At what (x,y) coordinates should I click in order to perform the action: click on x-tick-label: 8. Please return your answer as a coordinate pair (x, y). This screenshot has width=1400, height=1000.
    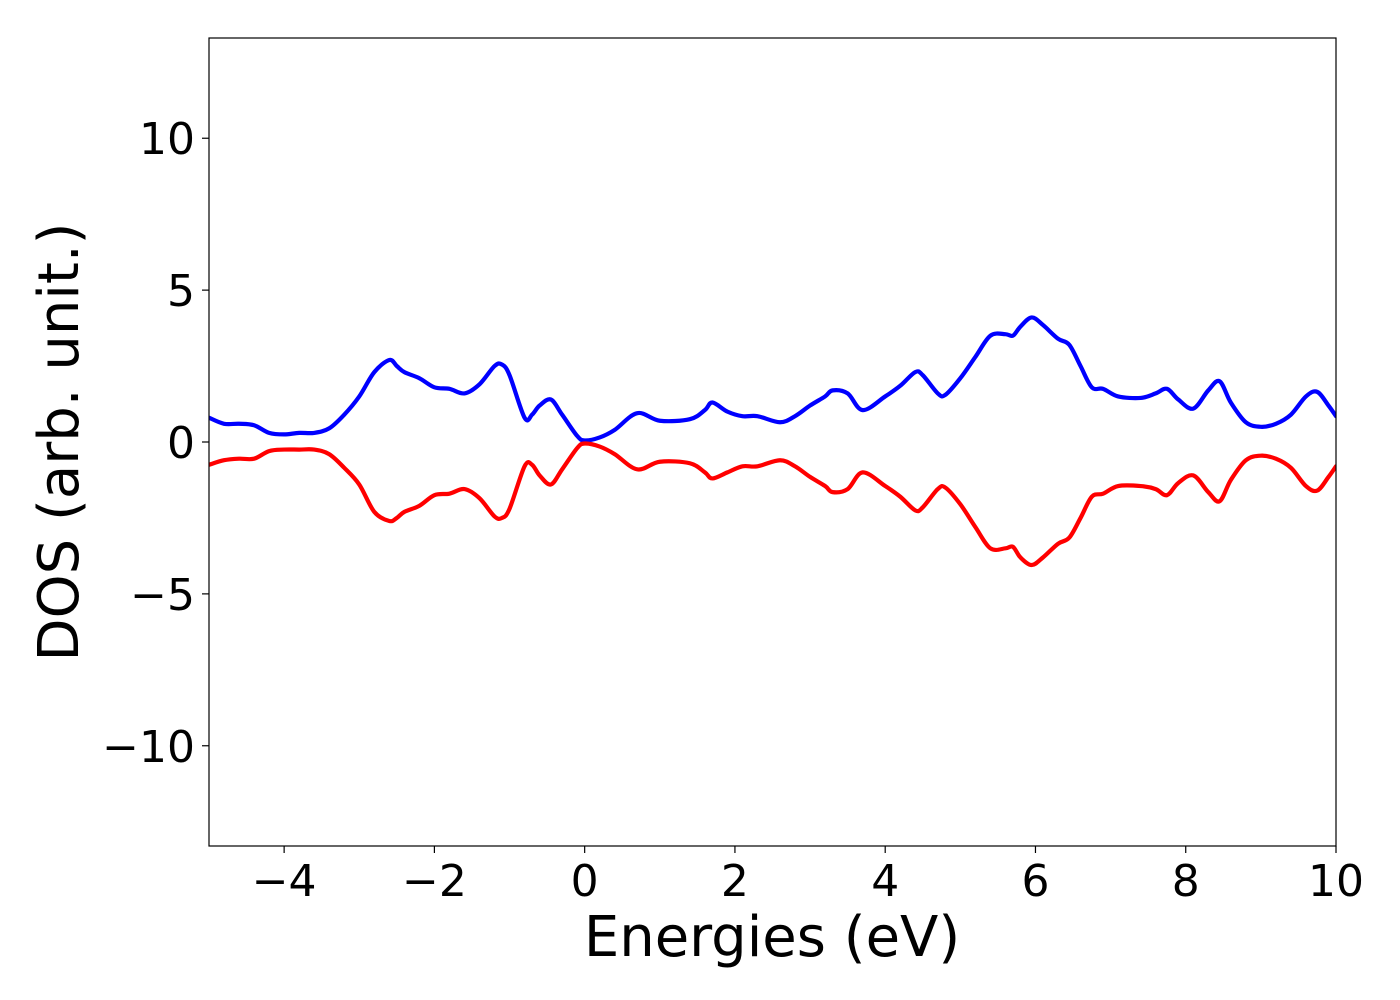
    Looking at the image, I should click on (1186, 881).